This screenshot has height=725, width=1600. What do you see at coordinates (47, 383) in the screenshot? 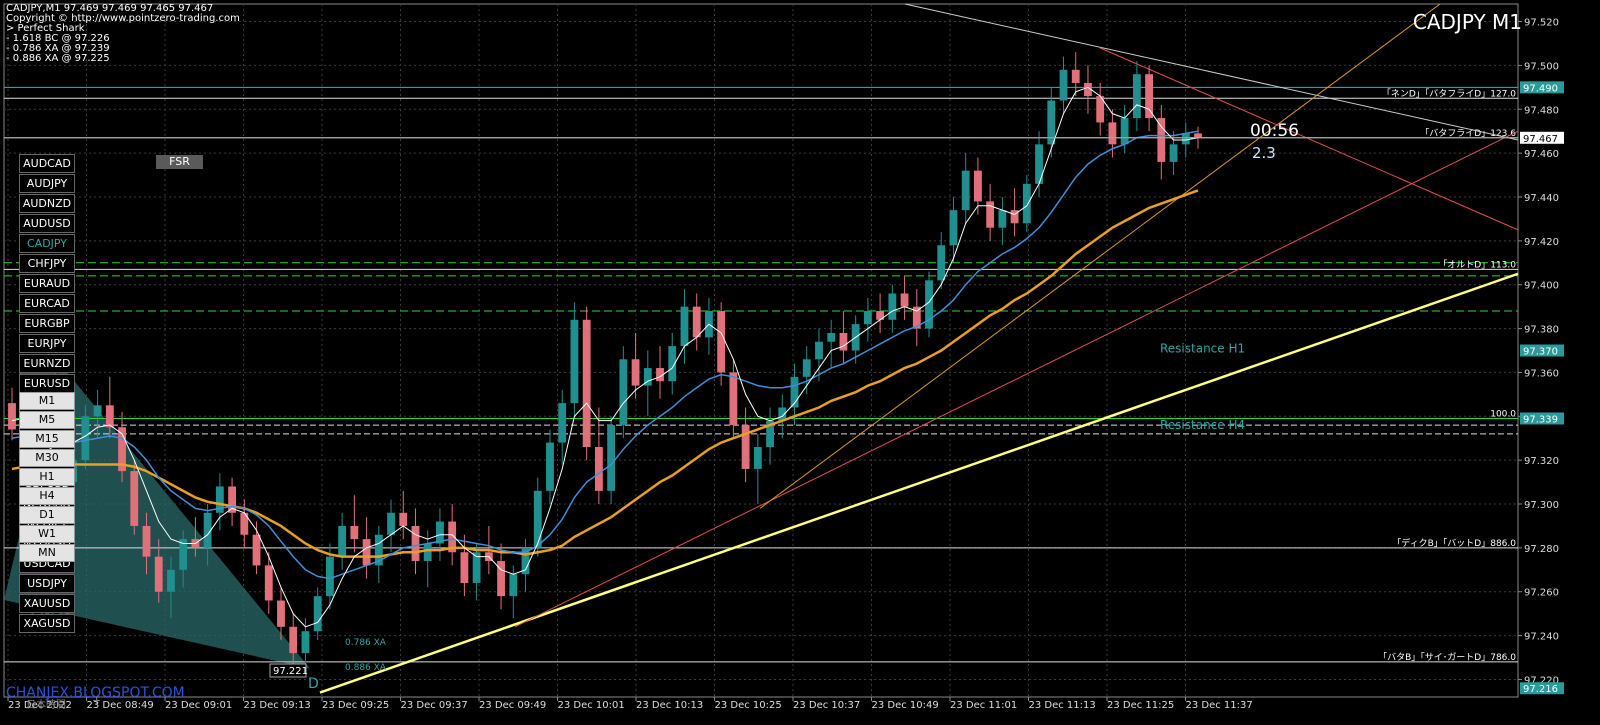
I see `symbol-button-eurusd: EURUSD` at bounding box center [47, 383].